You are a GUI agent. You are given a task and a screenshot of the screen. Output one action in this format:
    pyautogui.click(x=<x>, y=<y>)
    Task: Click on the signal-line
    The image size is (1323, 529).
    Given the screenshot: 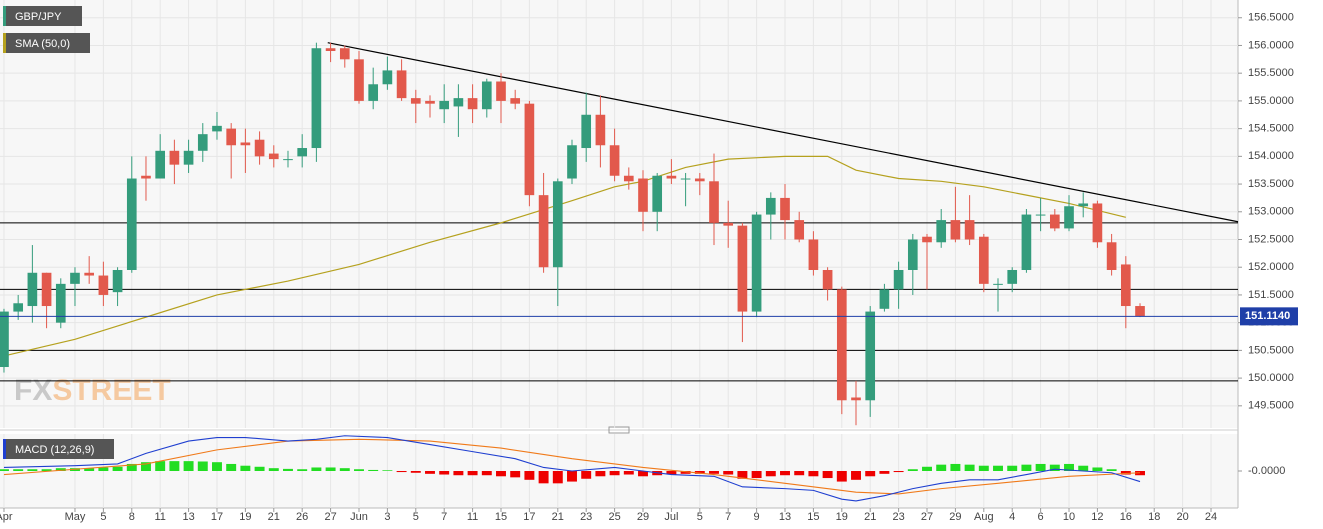 What is the action you would take?
    pyautogui.click(x=572, y=466)
    